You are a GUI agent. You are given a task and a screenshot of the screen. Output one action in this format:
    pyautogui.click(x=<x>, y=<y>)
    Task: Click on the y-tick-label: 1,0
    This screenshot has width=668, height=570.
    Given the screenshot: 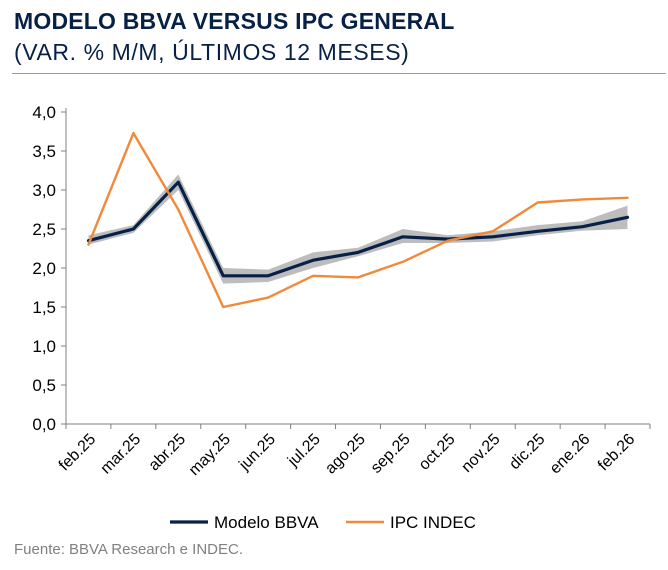 What is the action you would take?
    pyautogui.click(x=44, y=346)
    